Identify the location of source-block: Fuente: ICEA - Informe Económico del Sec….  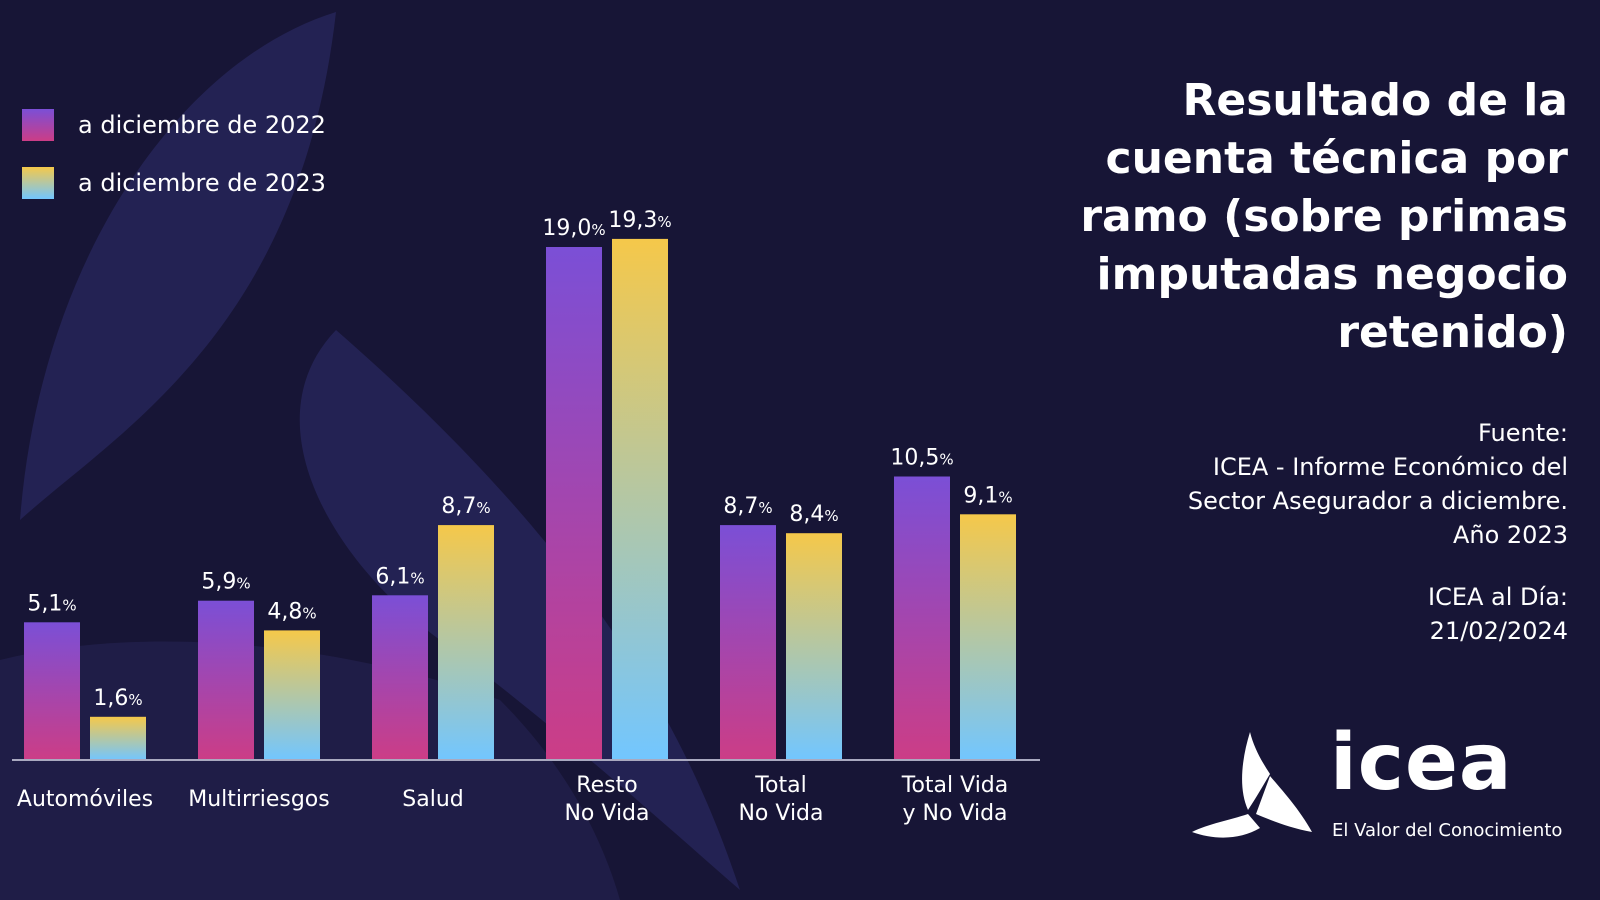
(1288, 484).